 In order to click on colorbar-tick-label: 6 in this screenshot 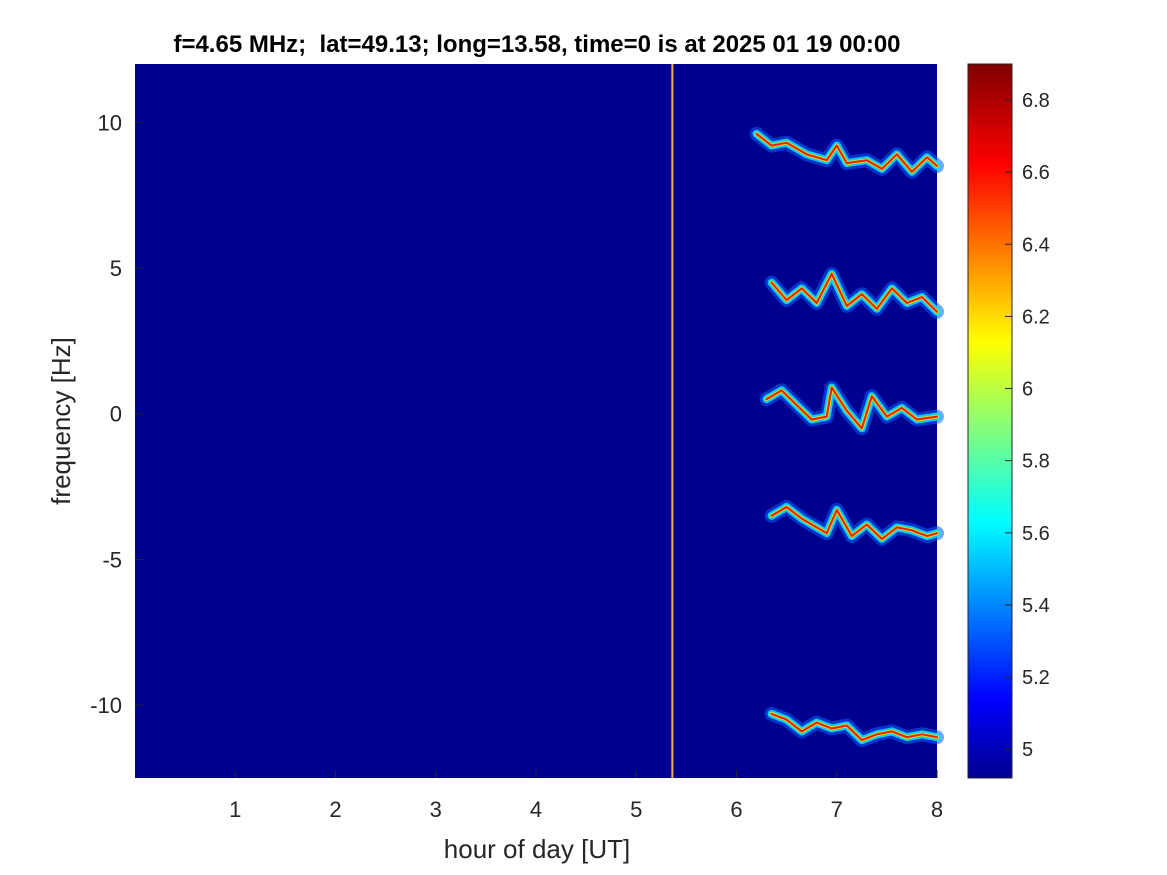, I will do `click(1027, 390)`.